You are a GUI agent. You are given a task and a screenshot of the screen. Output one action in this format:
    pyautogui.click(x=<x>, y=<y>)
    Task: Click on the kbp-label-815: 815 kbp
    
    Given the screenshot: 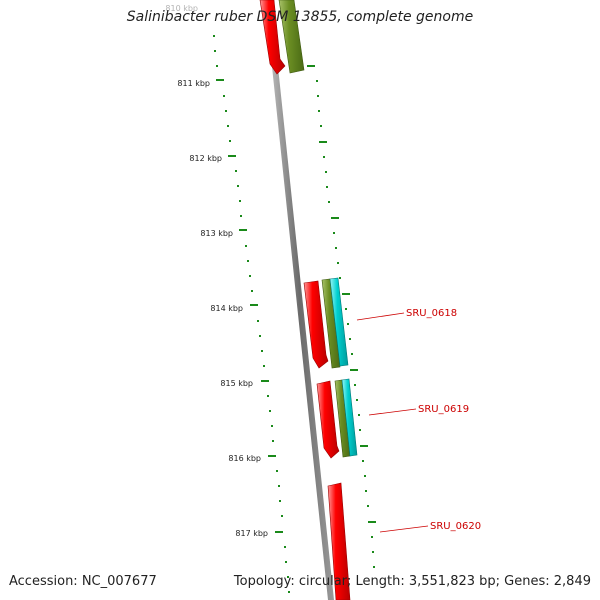 What is the action you would take?
    pyautogui.click(x=236, y=383)
    